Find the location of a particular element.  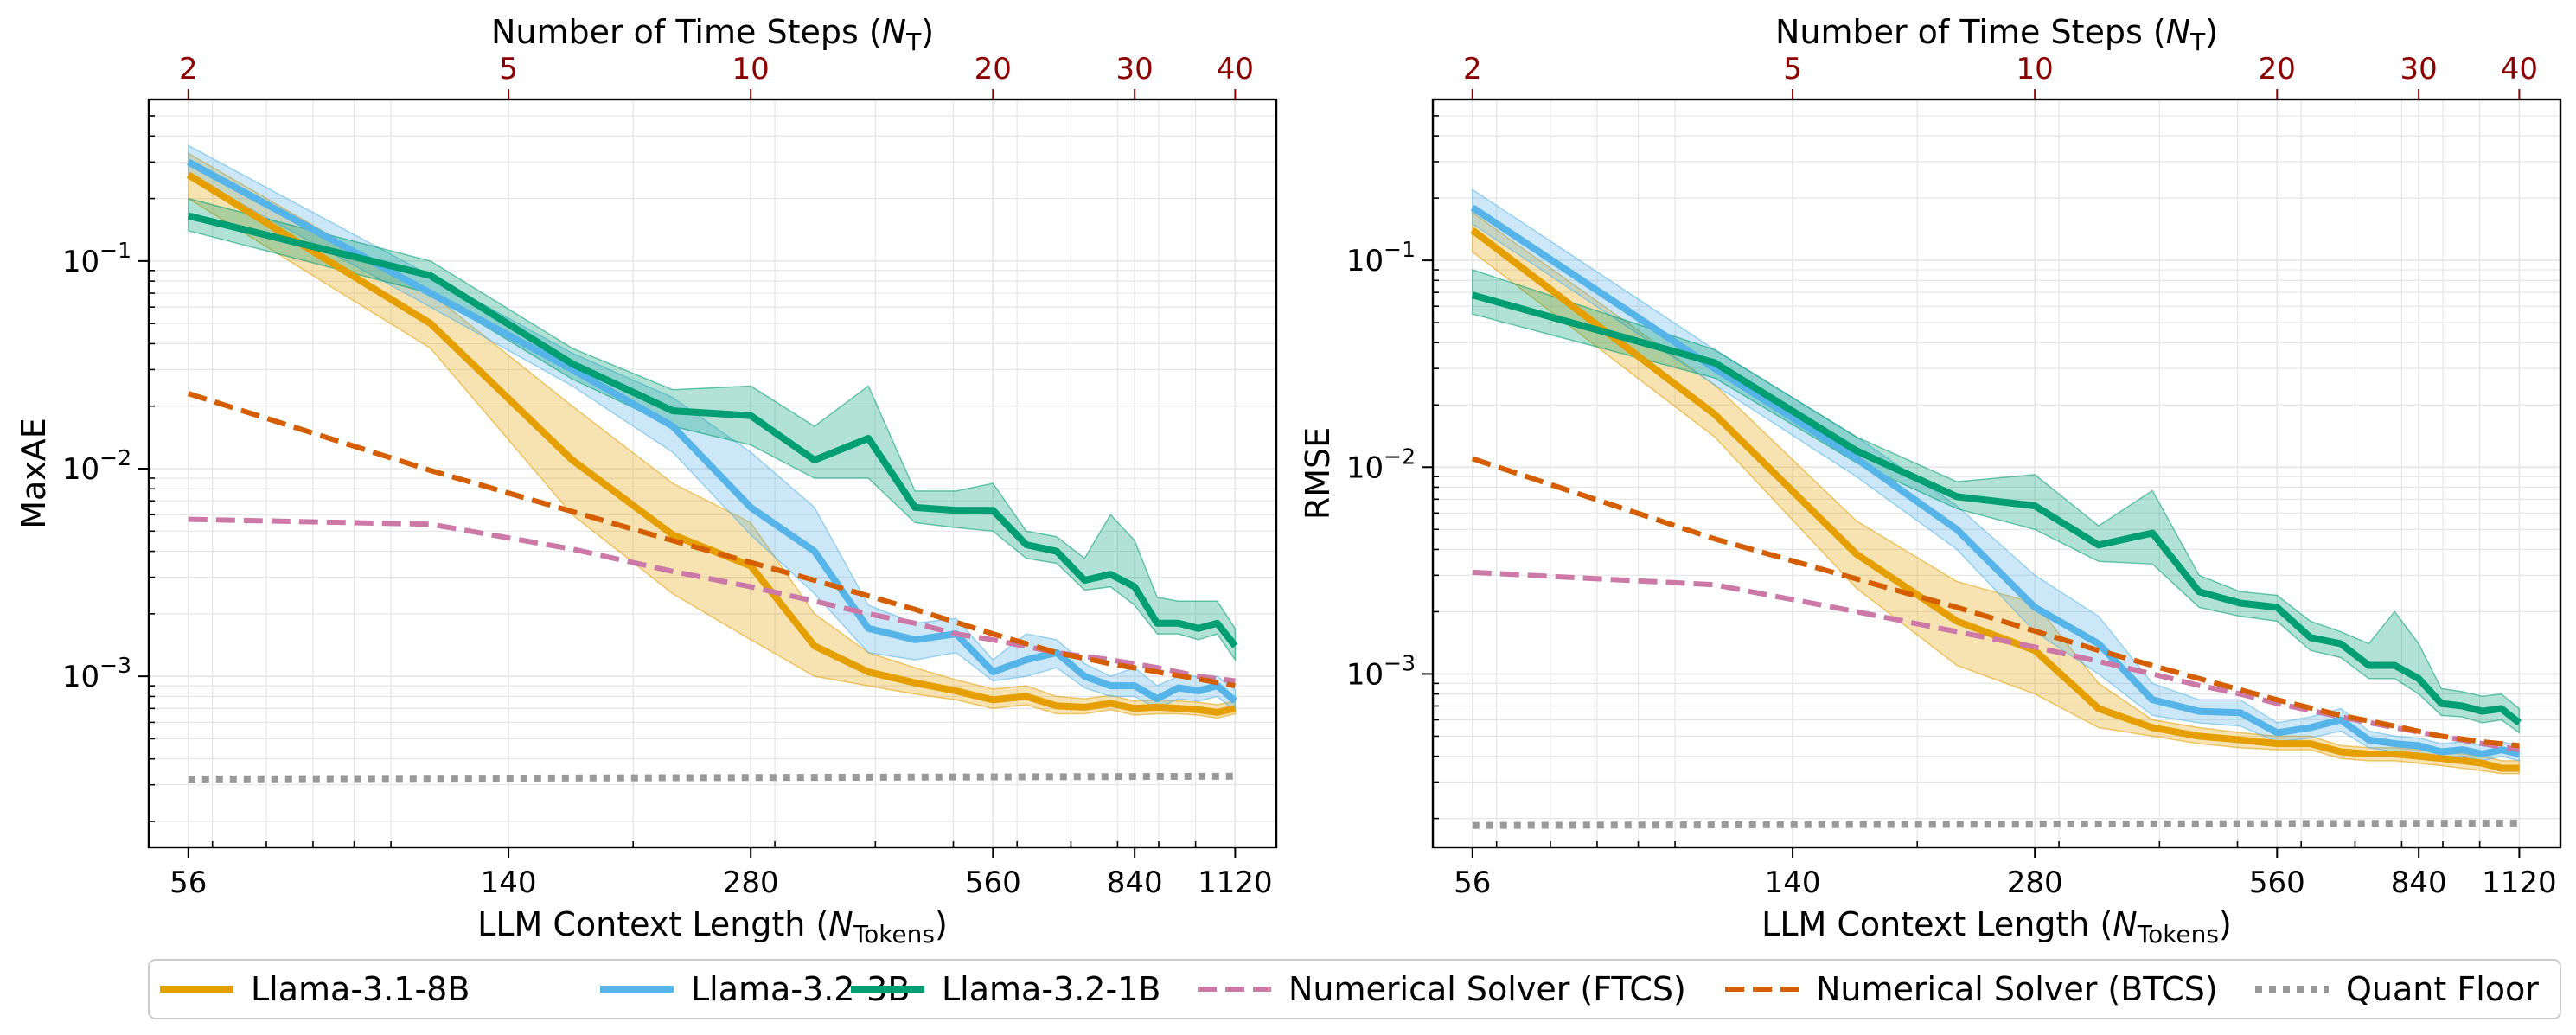

y-axis-label: RMSE is located at coordinates (1318, 473).